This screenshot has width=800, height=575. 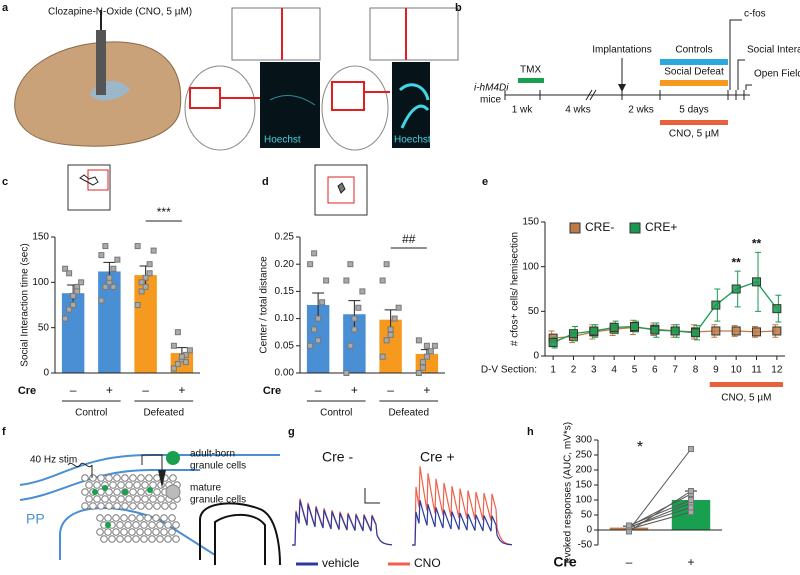 I want to click on annotation: **, so click(x=757, y=244).